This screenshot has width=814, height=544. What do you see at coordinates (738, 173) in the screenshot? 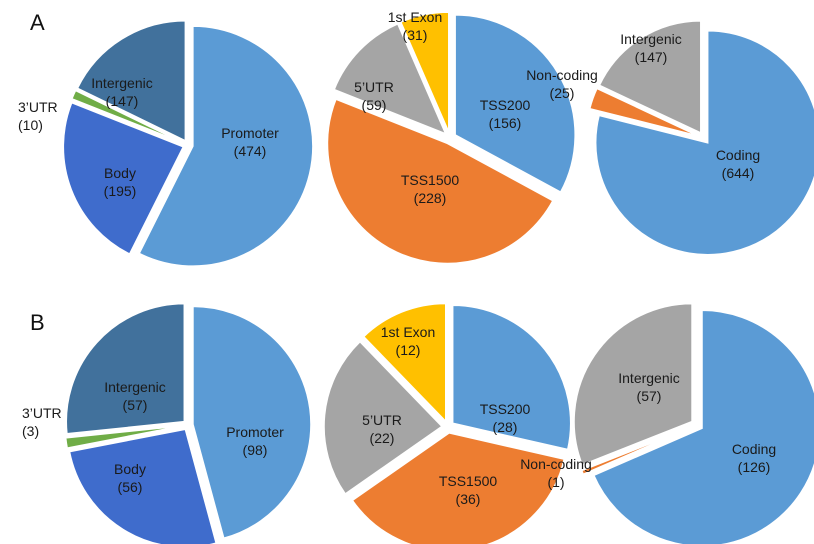
I see `slice-value-label: (644)` at bounding box center [738, 173].